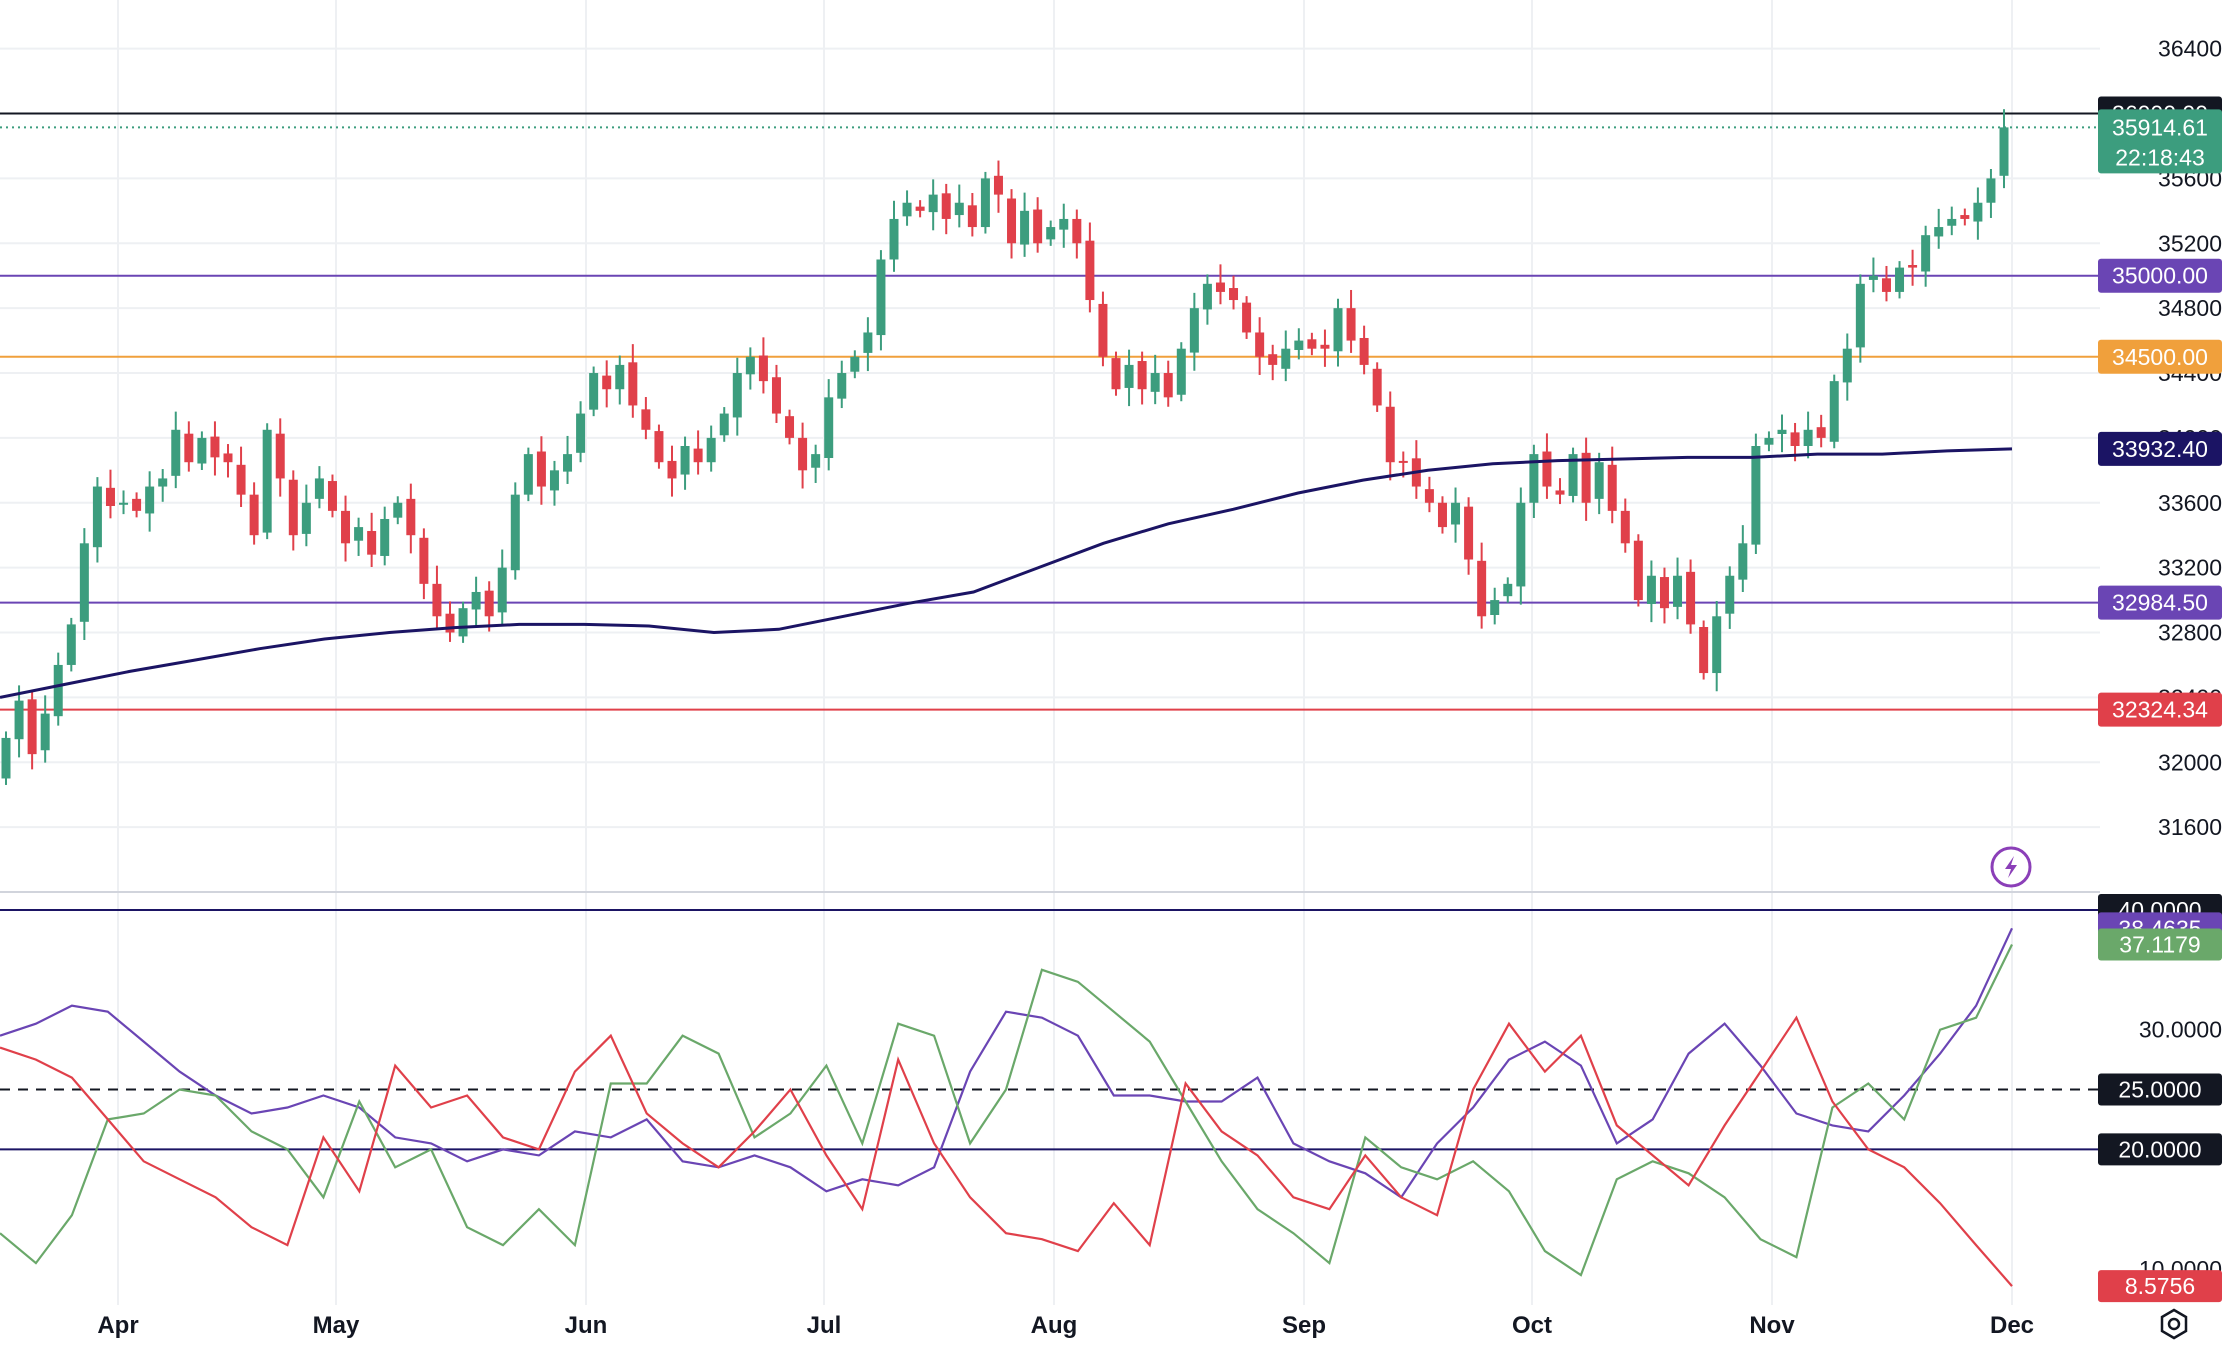 The width and height of the screenshot is (2240, 1348). I want to click on price-tick-label: 31600, so click(2190, 827).